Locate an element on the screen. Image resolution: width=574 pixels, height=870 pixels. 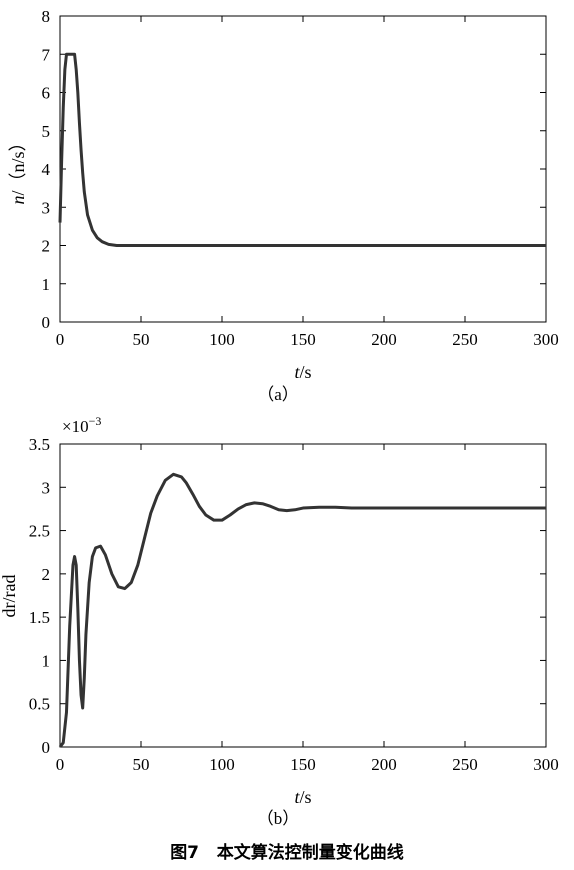
figure-title: 本文算法控制量变化曲线 is located at coordinates (310, 853).